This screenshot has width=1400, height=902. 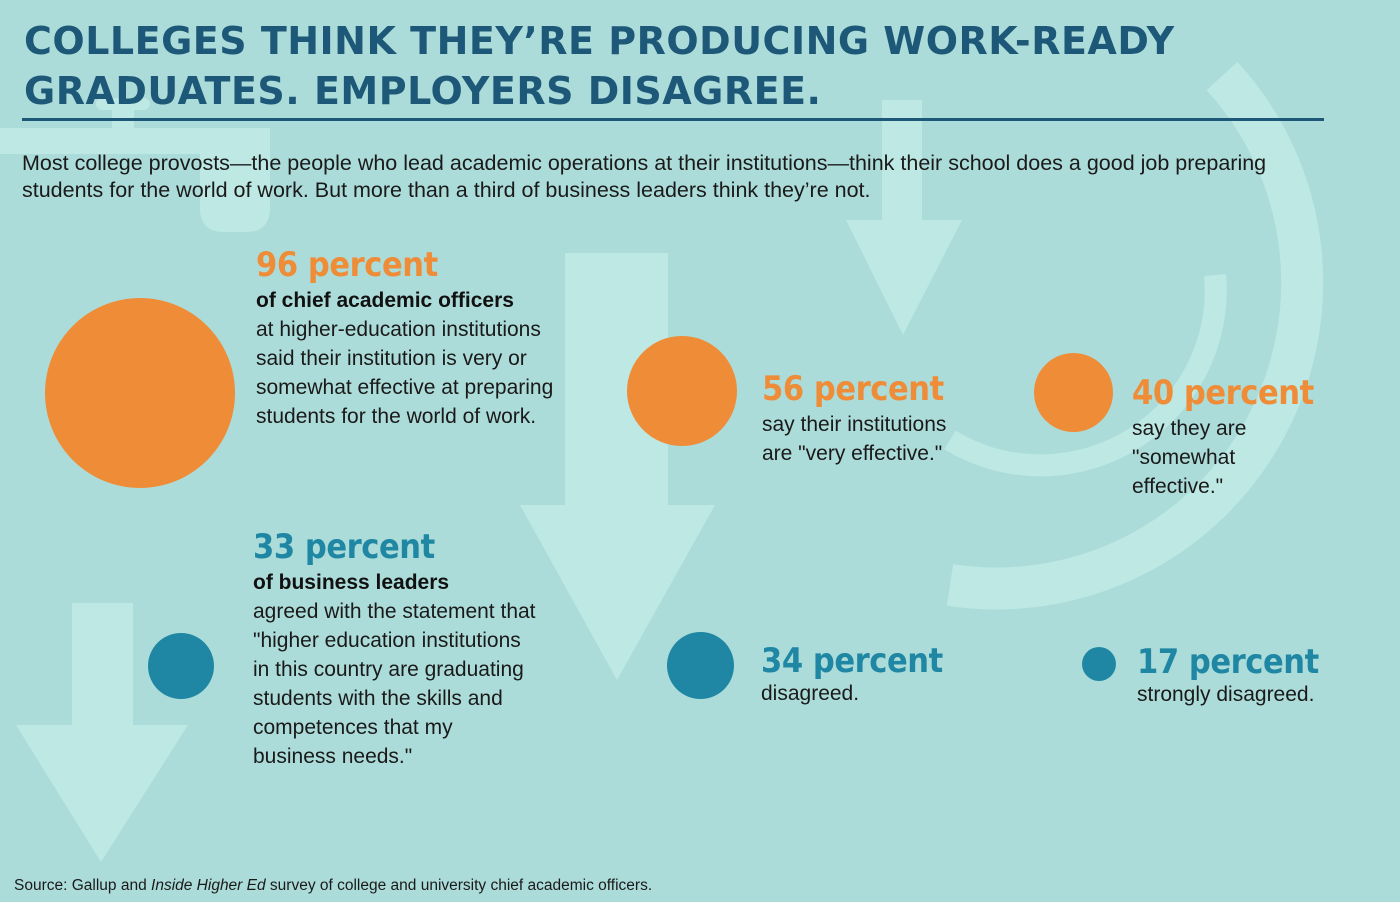 What do you see at coordinates (385, 300) in the screenshot?
I see `stat-lead: of chief academic officers` at bounding box center [385, 300].